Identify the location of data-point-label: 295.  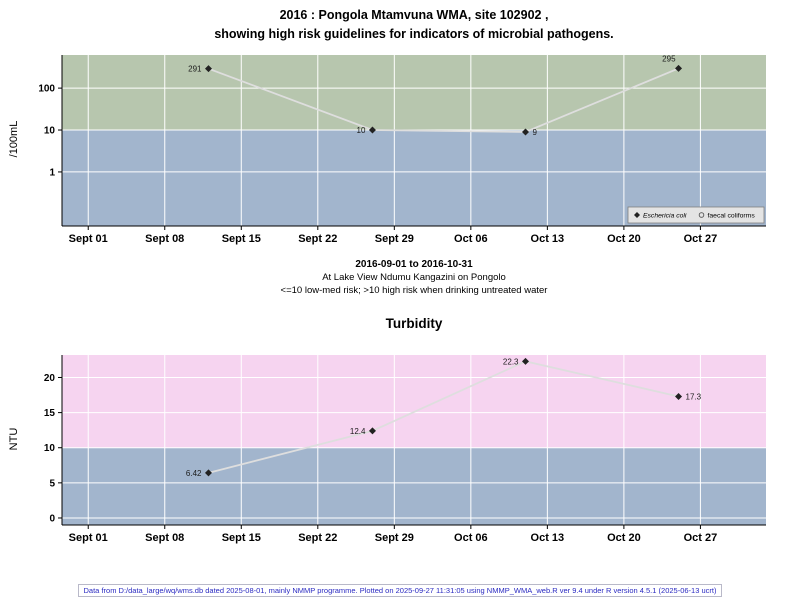
(669, 58).